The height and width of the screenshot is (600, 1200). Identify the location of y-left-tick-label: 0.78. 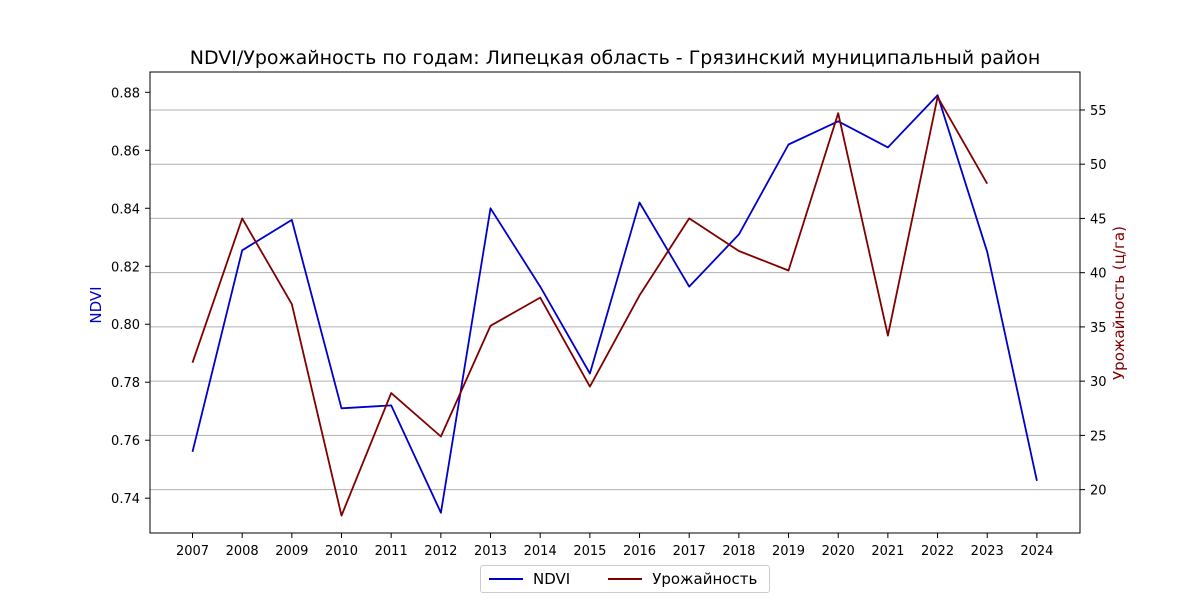
(125, 383).